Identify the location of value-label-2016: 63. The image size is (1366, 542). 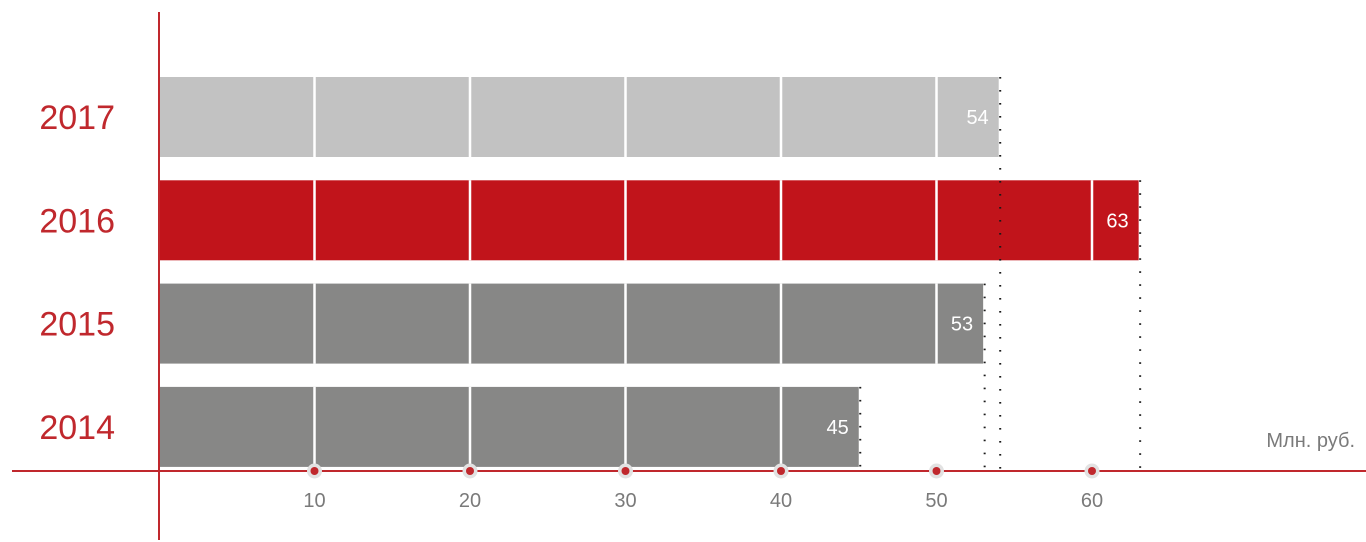
(1117, 221).